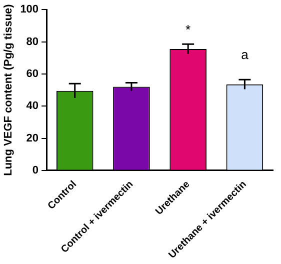 This screenshot has height=264, width=281. Describe the element at coordinates (245, 54) in the screenshot. I see `annotation: a` at that location.